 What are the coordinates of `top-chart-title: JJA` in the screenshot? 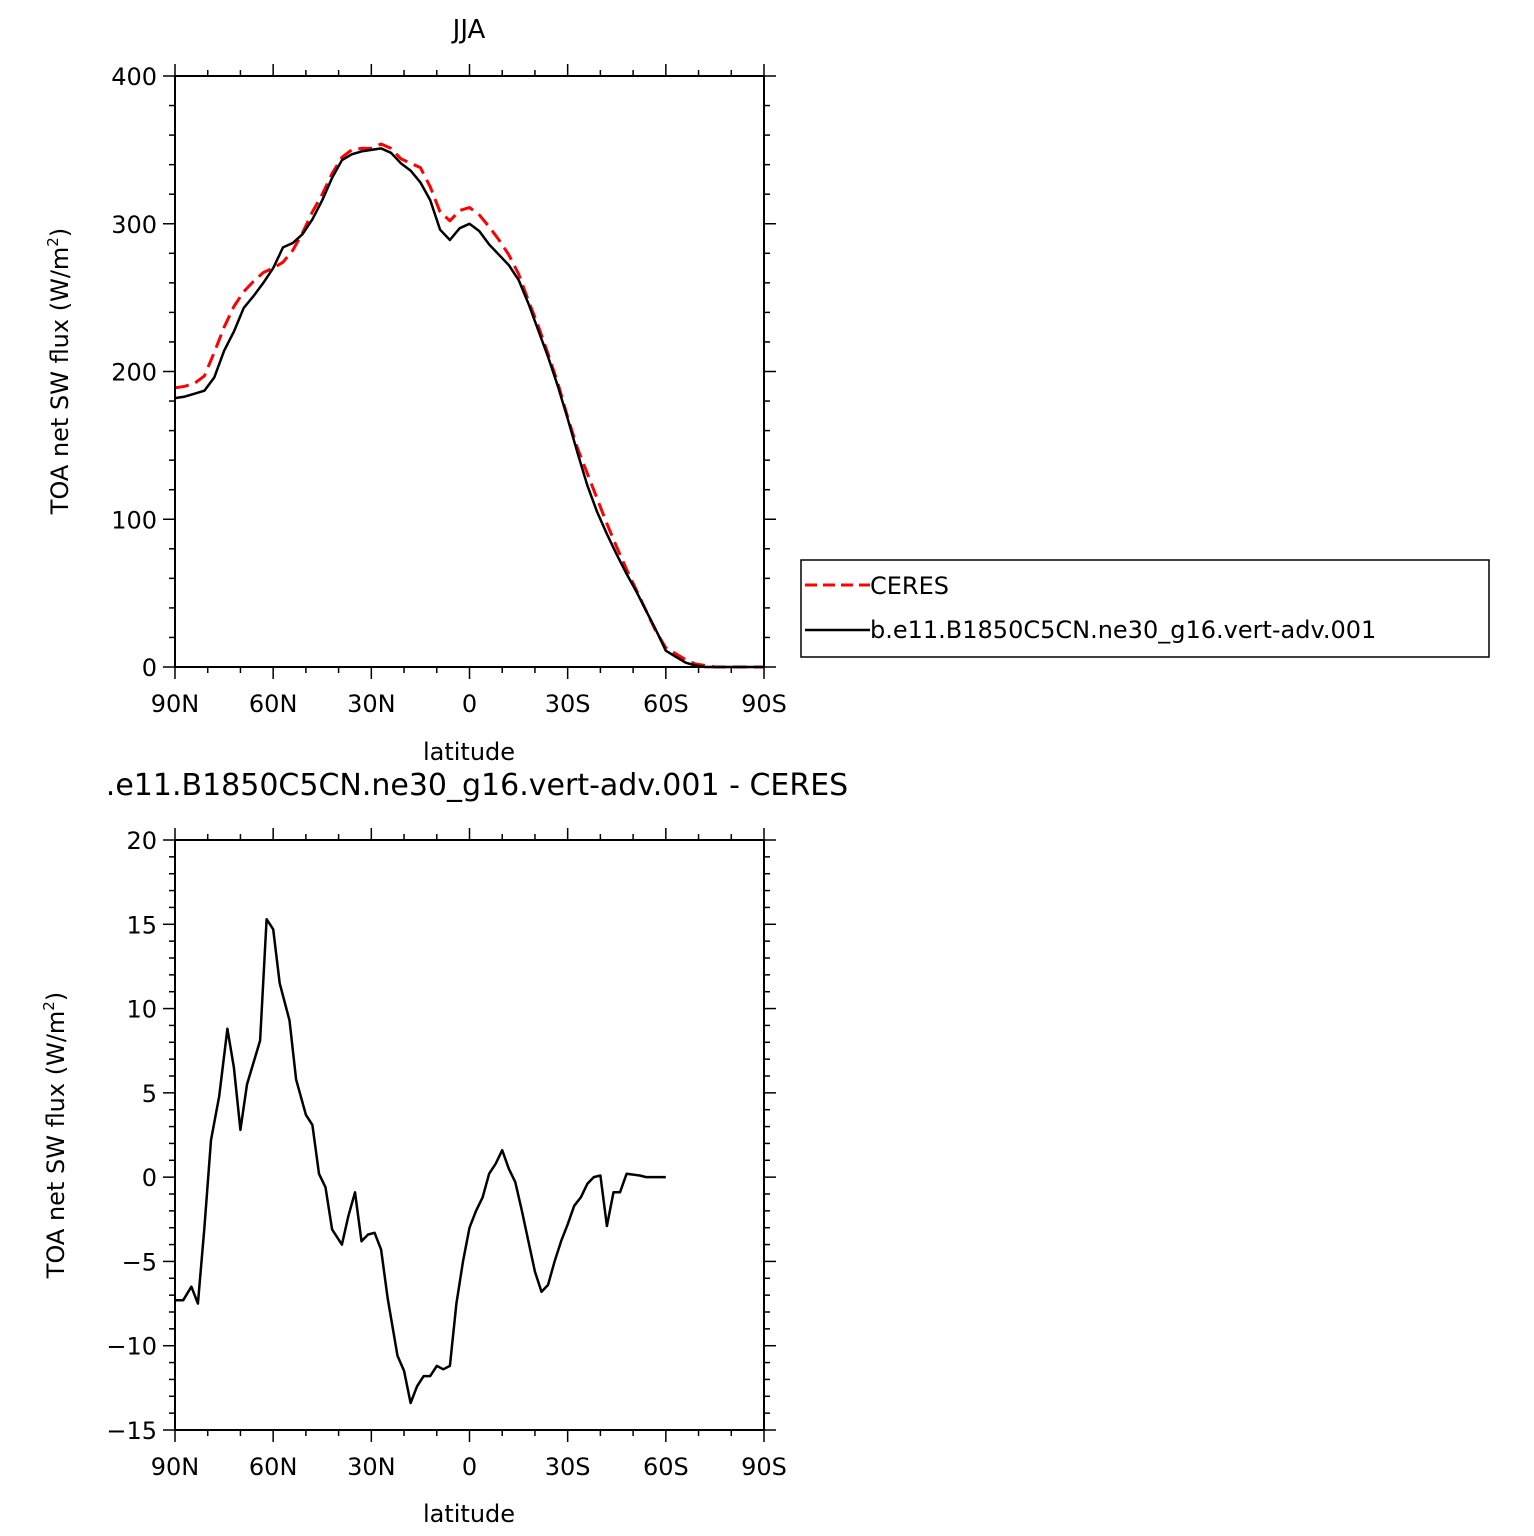 It's located at (468, 30).